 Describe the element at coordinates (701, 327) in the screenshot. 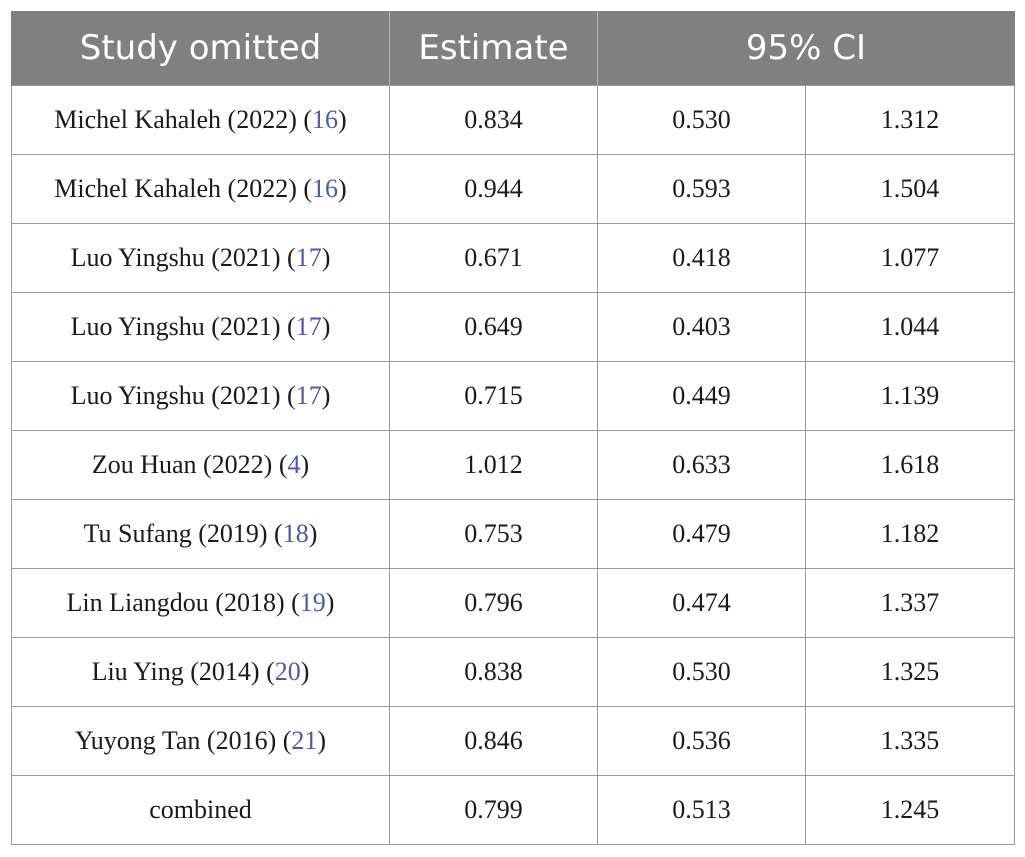

I see `ci-lower-cell: 0.403` at that location.